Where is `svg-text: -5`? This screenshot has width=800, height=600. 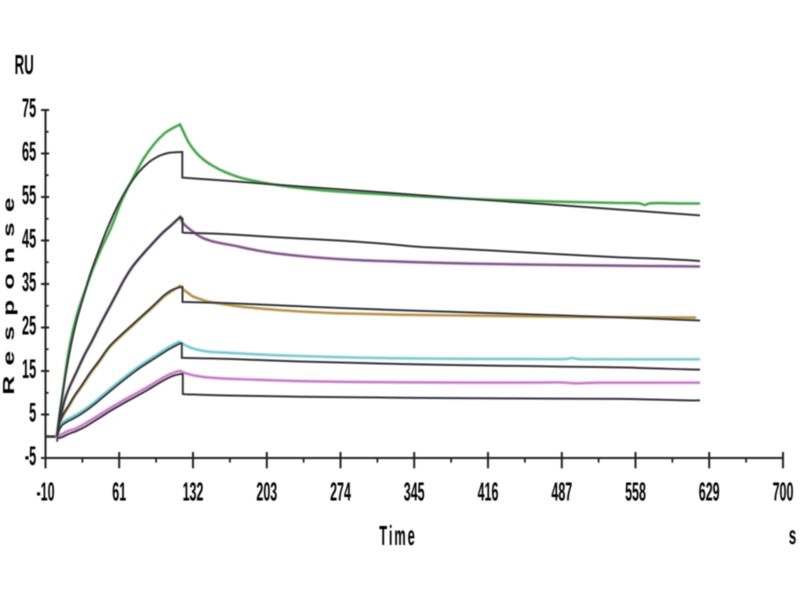 svg-text: -5 is located at coordinates (30, 456).